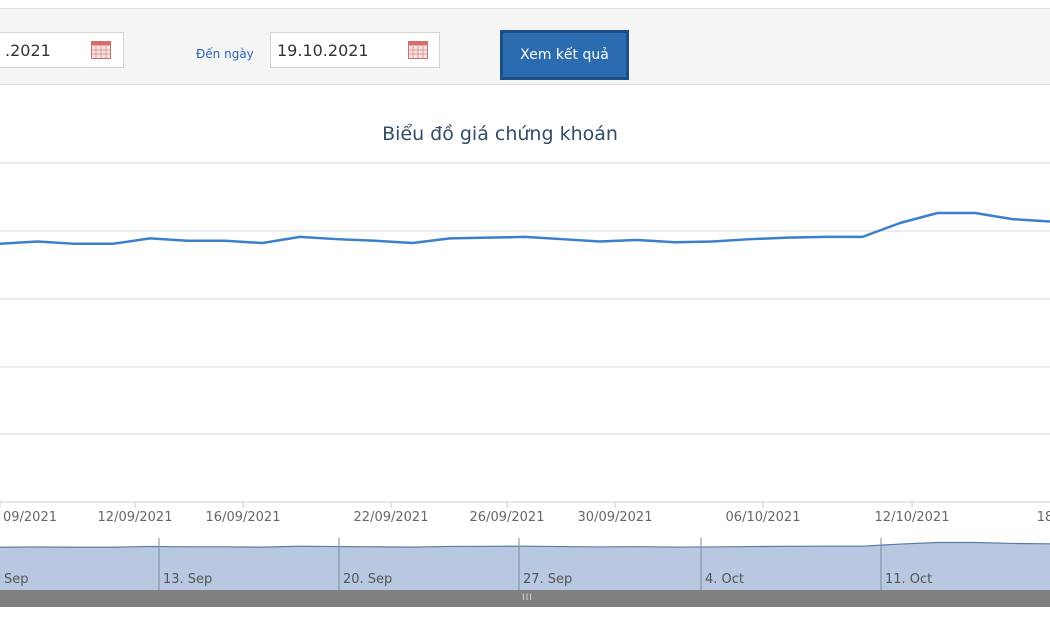  What do you see at coordinates (547, 579) in the screenshot?
I see `navigator-tick-label: 27. Sep` at bounding box center [547, 579].